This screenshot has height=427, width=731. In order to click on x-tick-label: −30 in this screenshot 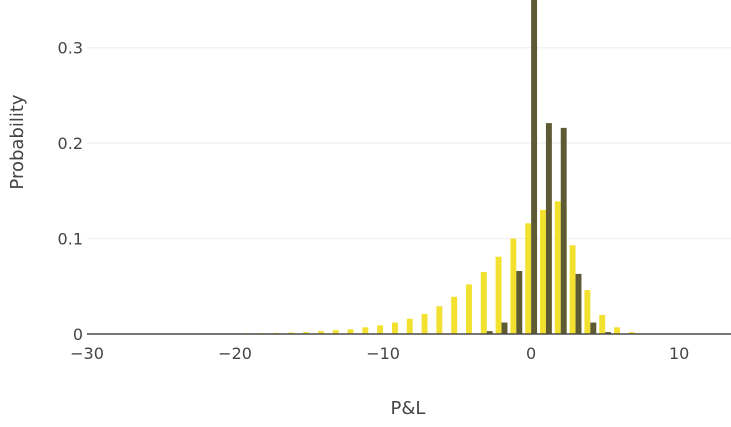, I will do `click(87, 353)`.